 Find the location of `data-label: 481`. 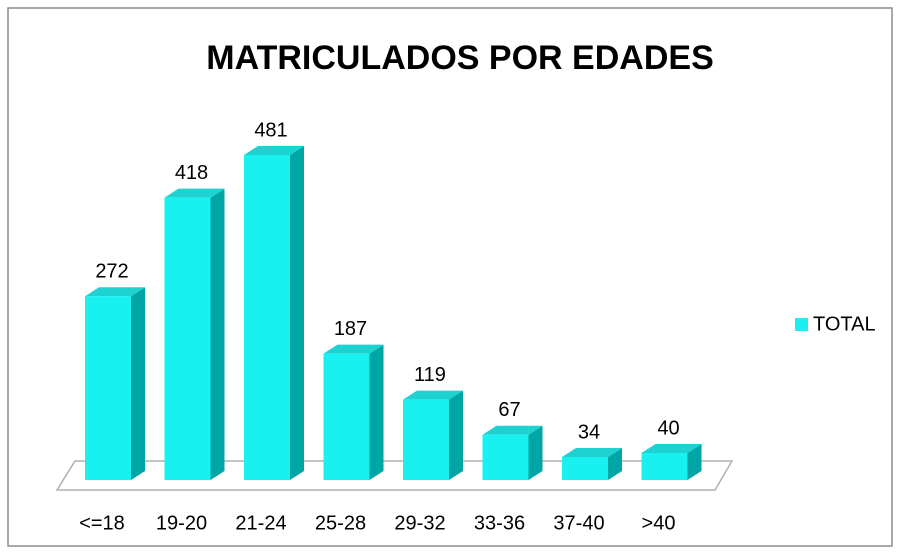

data-label: 481 is located at coordinates (270, 130).